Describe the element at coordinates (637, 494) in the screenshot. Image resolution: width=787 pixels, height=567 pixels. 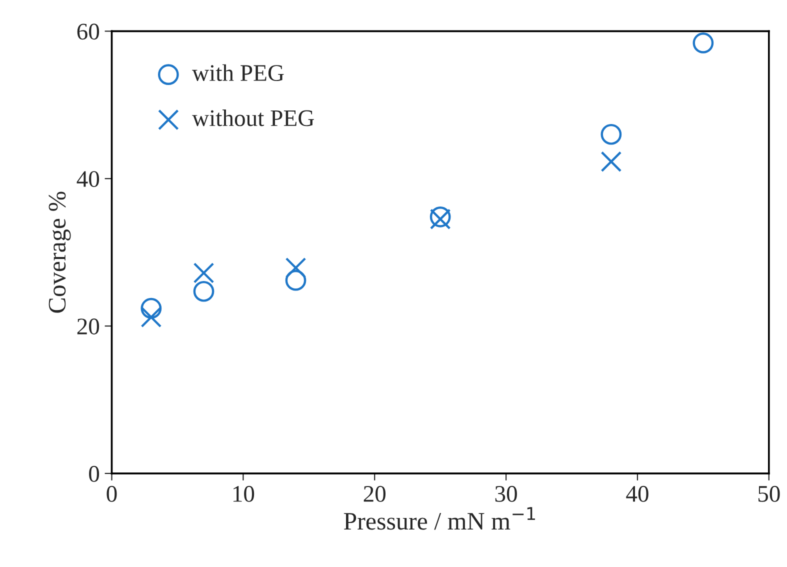
I see `x-tick-label: 40` at that location.